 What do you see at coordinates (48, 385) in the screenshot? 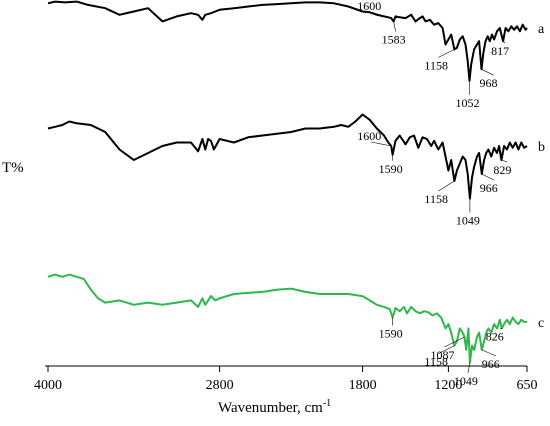
I see `x-tick-label-4000: 4000` at bounding box center [48, 385].